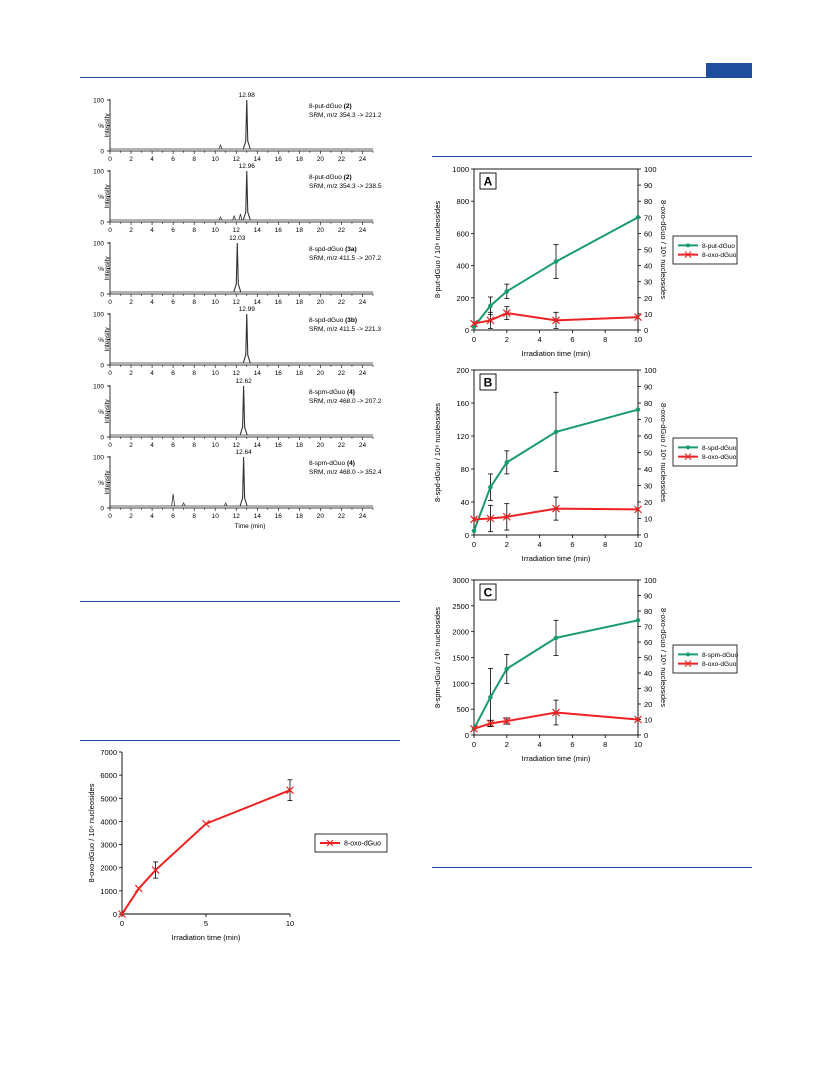 Image resolution: width=833 pixels, height=1091 pixels. Describe the element at coordinates (240, 601) in the screenshot. I see `rule-left-mid` at that location.